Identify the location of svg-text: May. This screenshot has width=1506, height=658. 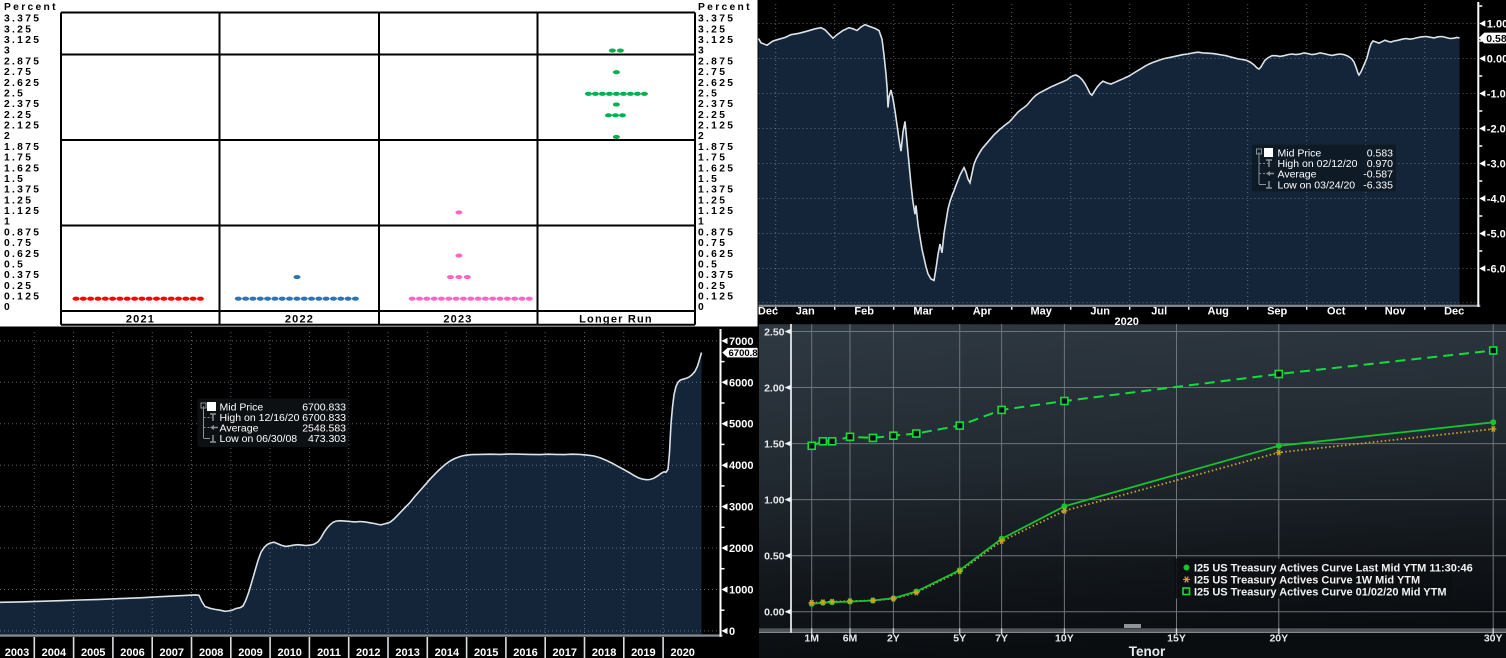
(1041, 312).